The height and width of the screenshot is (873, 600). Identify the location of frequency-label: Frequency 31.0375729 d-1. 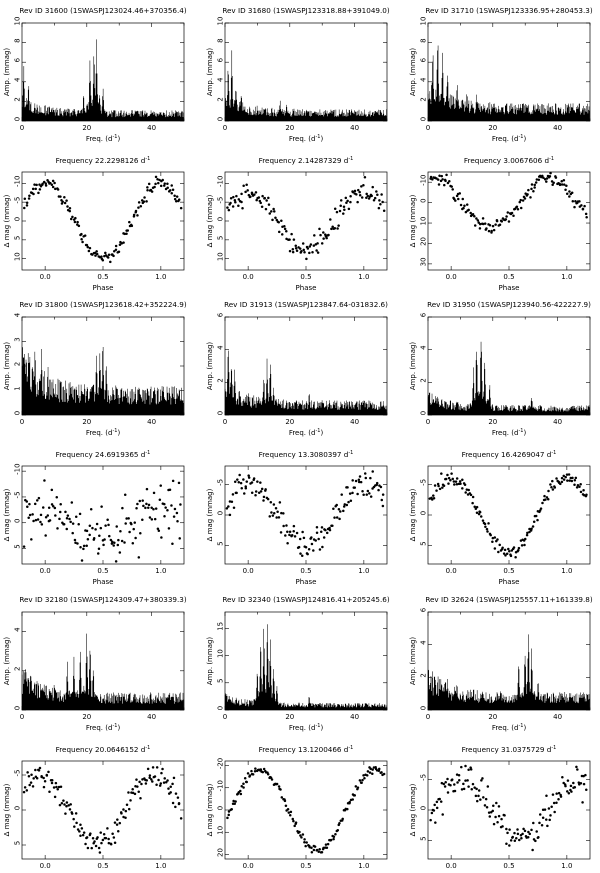
(509, 749).